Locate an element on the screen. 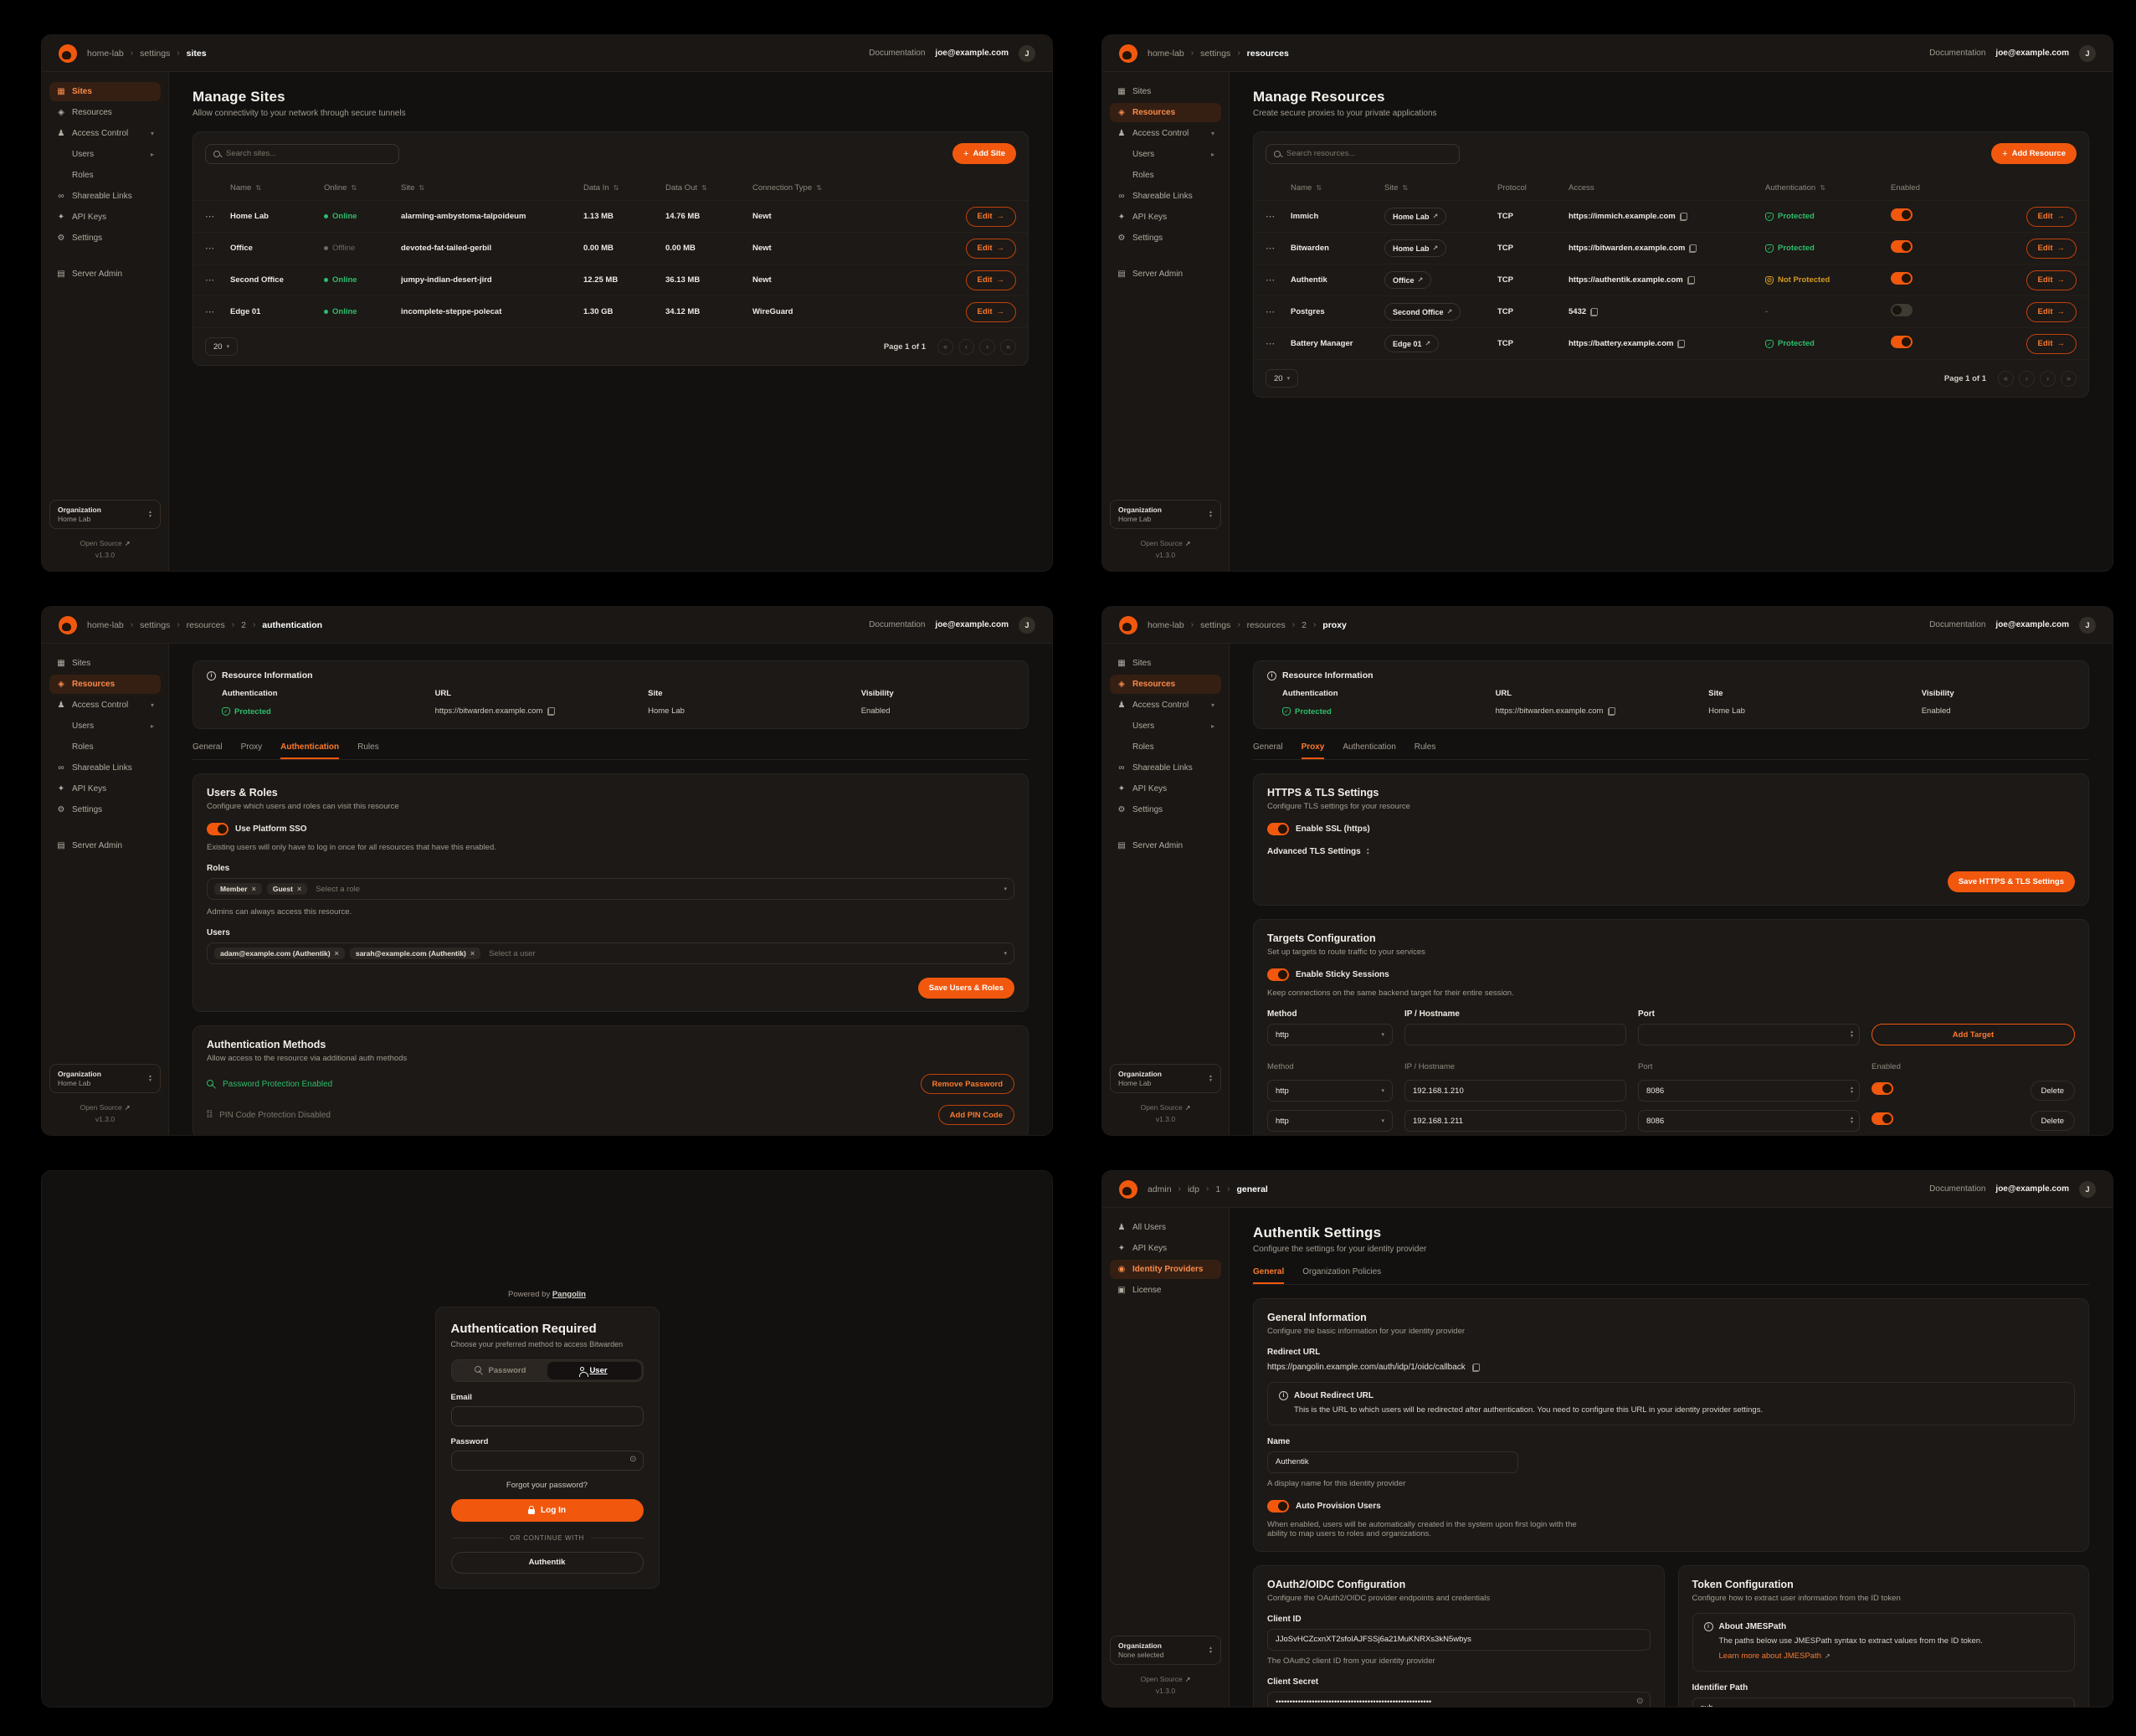 Image resolution: width=2136 pixels, height=1736 pixels. sidebar-item: API Keys is located at coordinates (105, 217).